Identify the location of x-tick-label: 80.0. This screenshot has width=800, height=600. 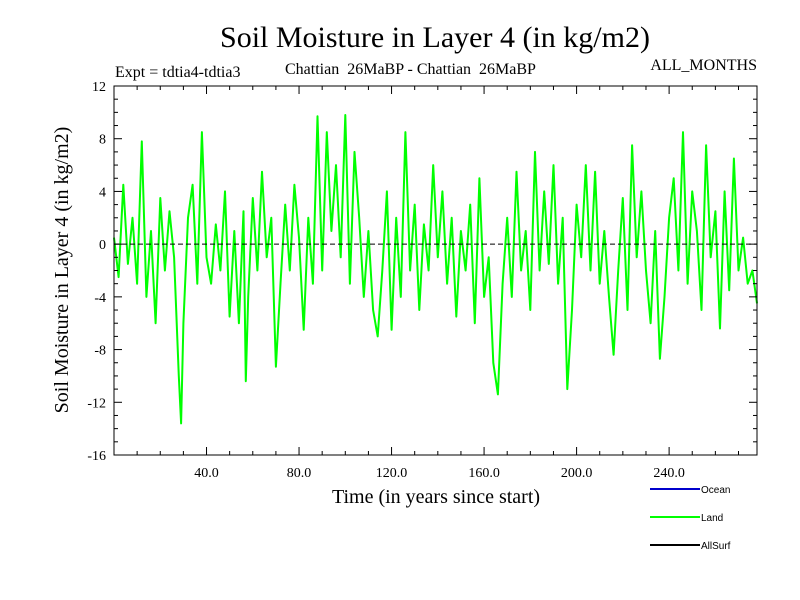
(299, 473).